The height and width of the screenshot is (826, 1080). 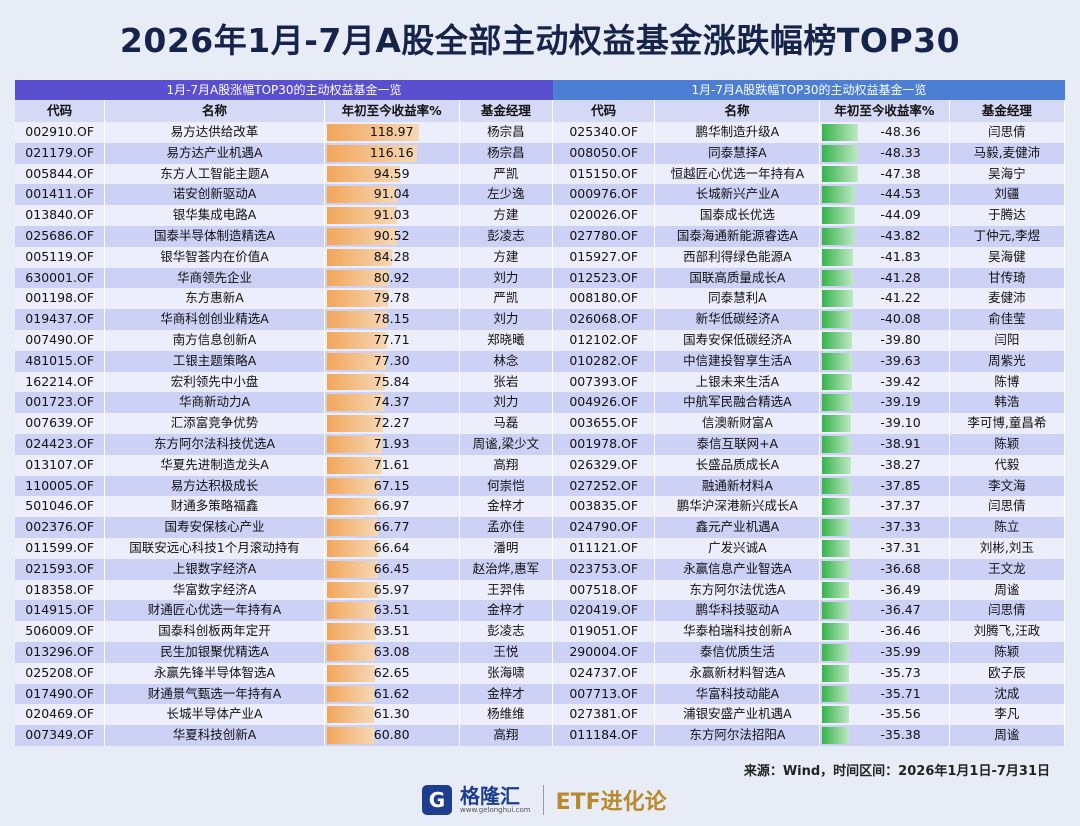 What do you see at coordinates (506, 257) in the screenshot?
I see `manager: 方建` at bounding box center [506, 257].